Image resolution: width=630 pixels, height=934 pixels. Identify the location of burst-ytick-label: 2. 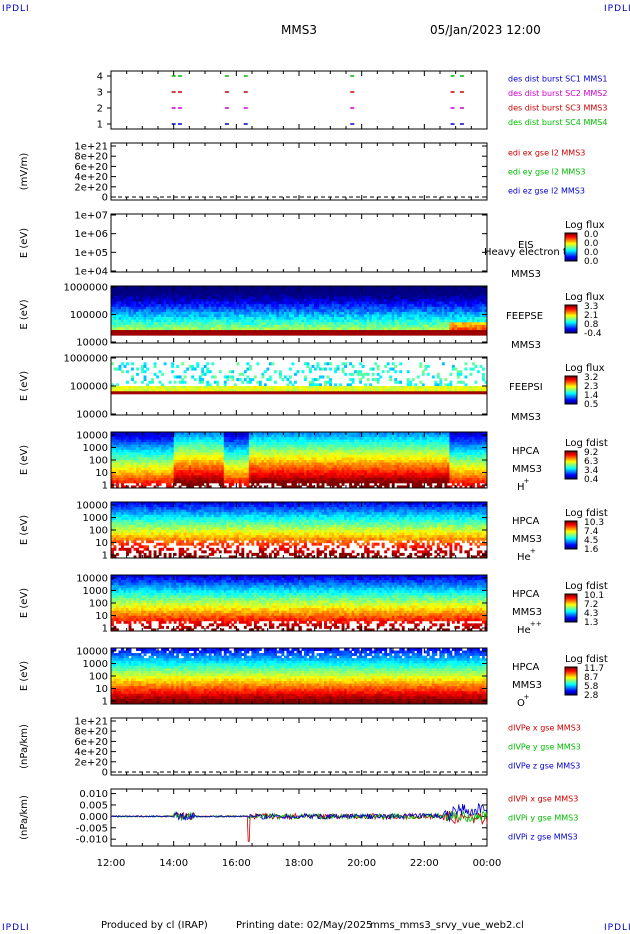
(100, 109).